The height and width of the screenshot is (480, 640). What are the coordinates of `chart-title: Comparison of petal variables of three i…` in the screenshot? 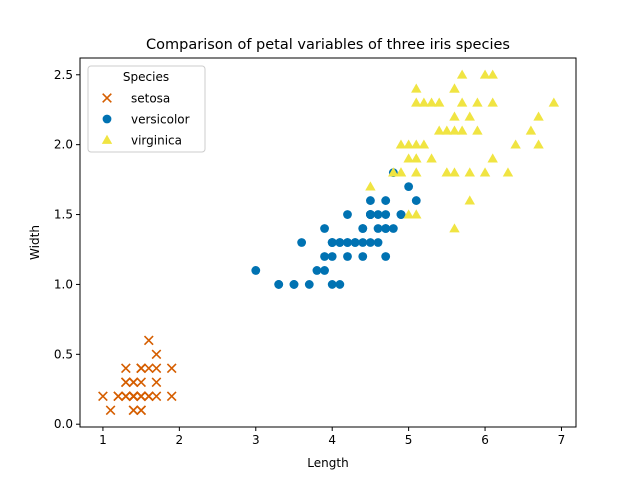 It's located at (328, 45).